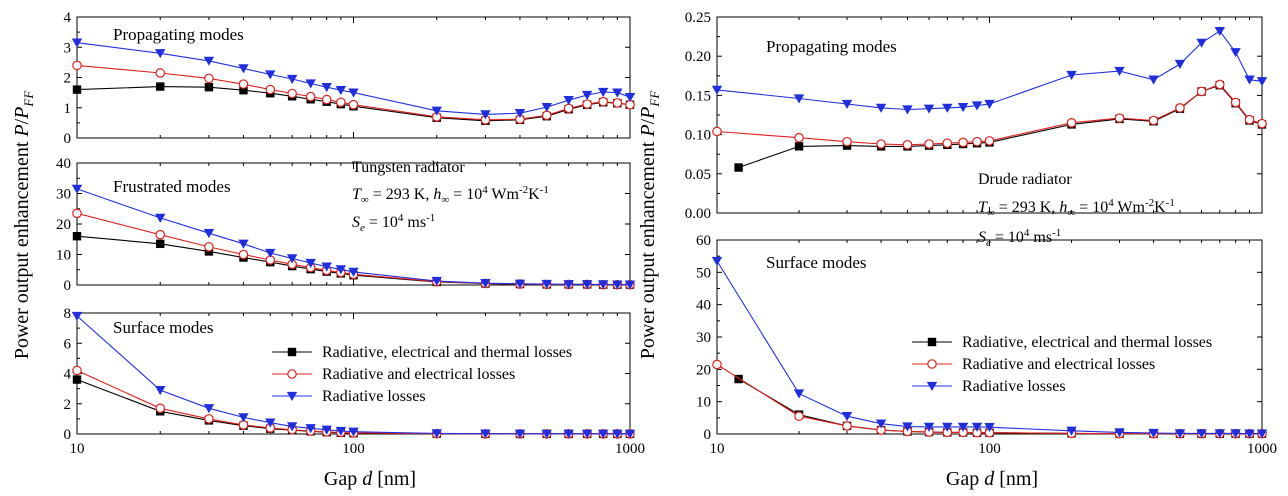 Image resolution: width=1288 pixels, height=496 pixels. I want to click on right-annotation-h-sub: ∞, so click(1071, 213).